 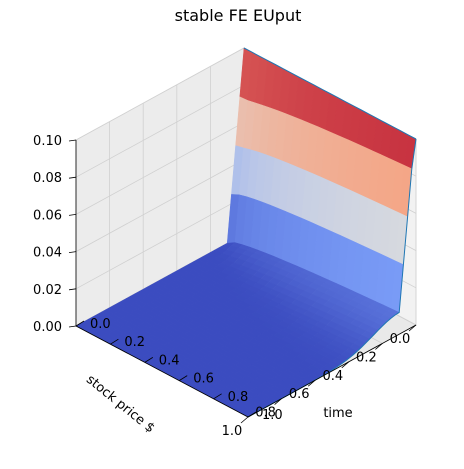 What do you see at coordinates (47, 141) in the screenshot?
I see `z-tick-label: 0.10` at bounding box center [47, 141].